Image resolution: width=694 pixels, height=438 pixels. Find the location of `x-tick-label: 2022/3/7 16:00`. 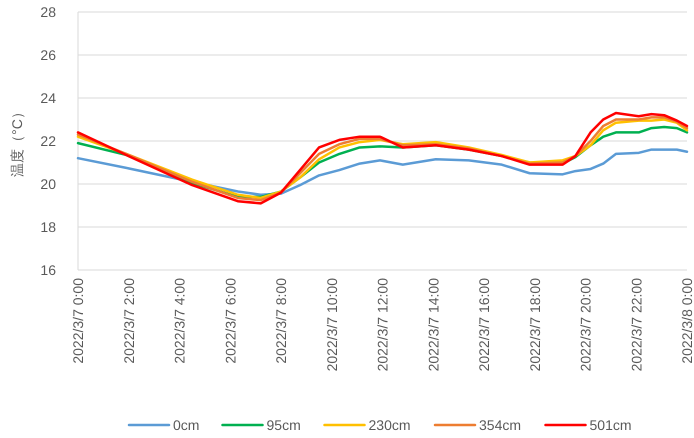

x-tick-label: 2022/3/7 16:00 is located at coordinates (484, 325).